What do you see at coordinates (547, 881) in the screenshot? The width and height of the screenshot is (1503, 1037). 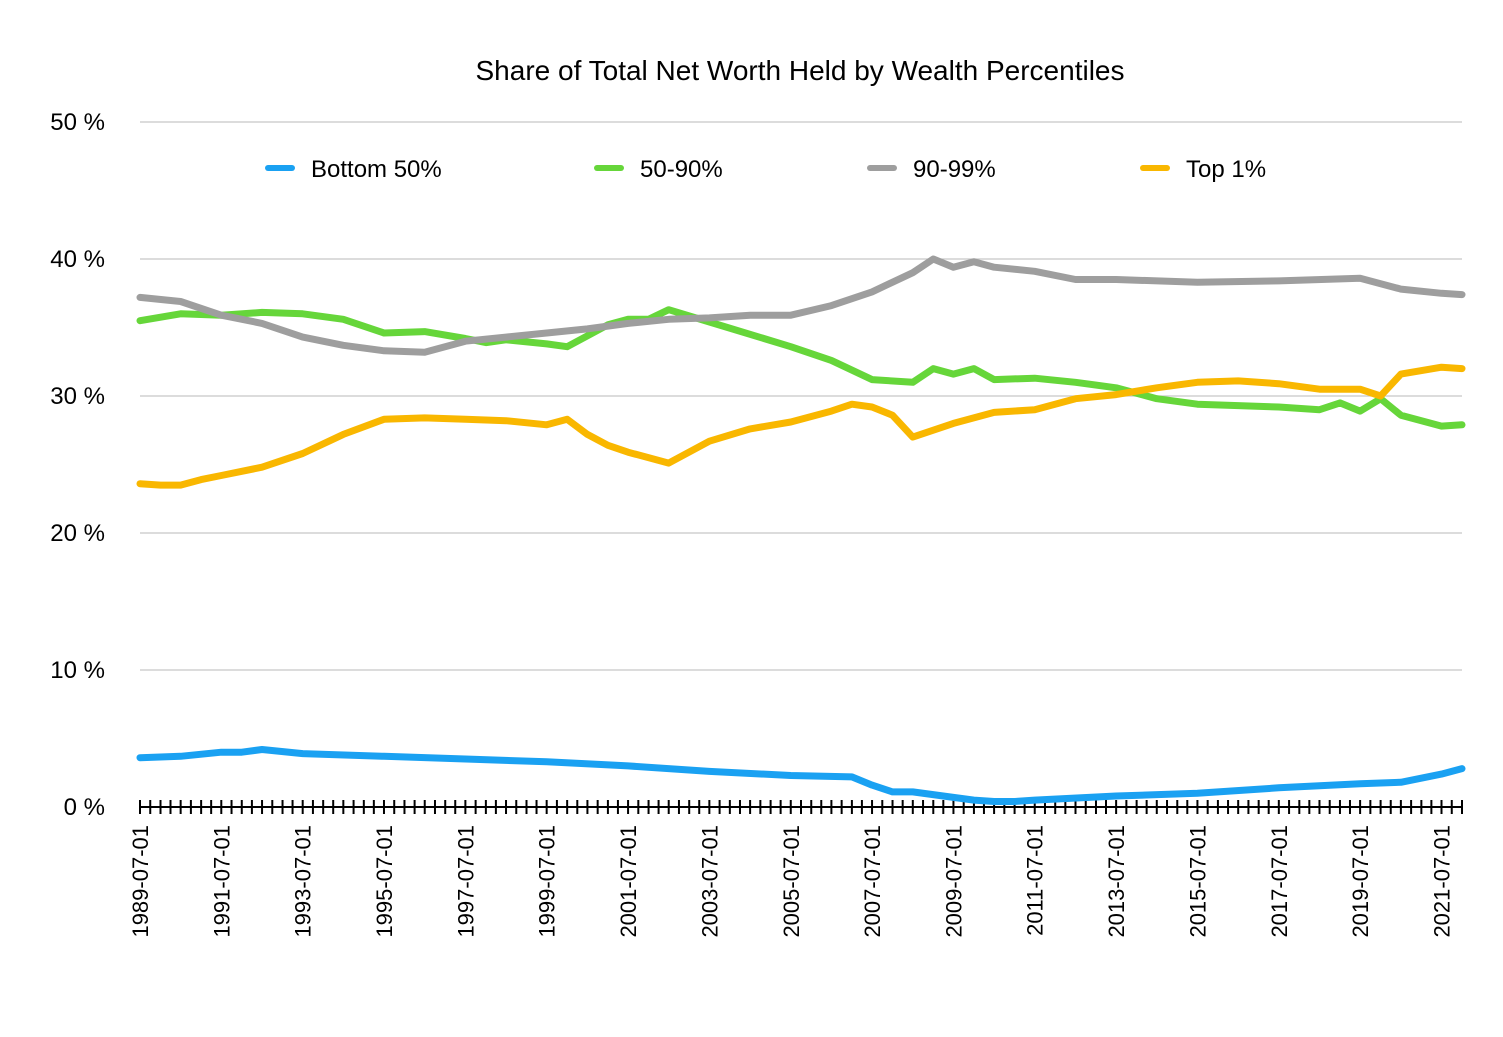 I see `x-tick-label: 1999-07-01` at bounding box center [547, 881].